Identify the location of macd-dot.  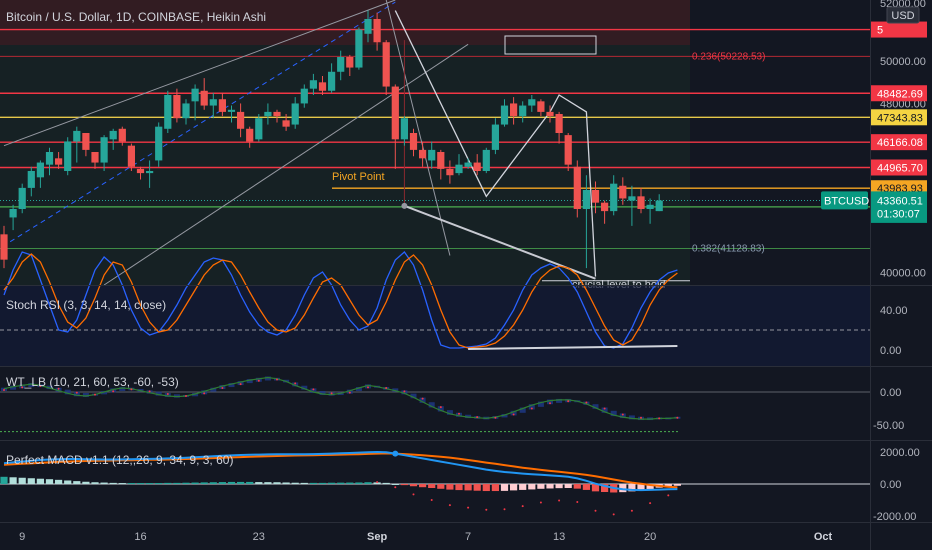
(522, 506).